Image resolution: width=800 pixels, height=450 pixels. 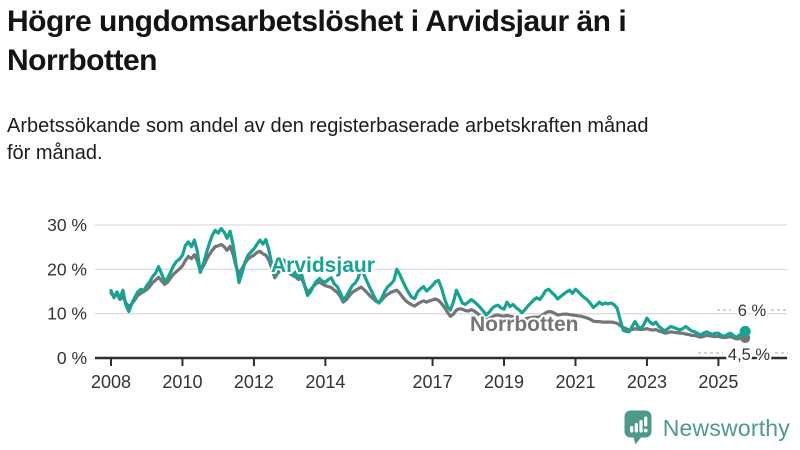 What do you see at coordinates (72, 358) in the screenshot?
I see `y-tick-label: 0 %` at bounding box center [72, 358].